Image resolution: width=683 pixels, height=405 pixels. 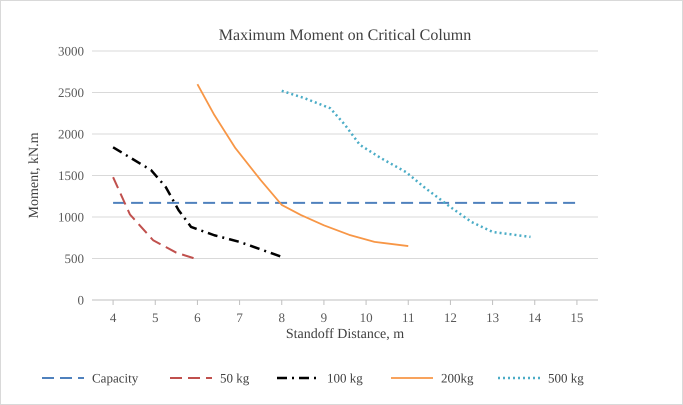 What do you see at coordinates (113, 317) in the screenshot?
I see `x-tick-label: 4` at bounding box center [113, 317].